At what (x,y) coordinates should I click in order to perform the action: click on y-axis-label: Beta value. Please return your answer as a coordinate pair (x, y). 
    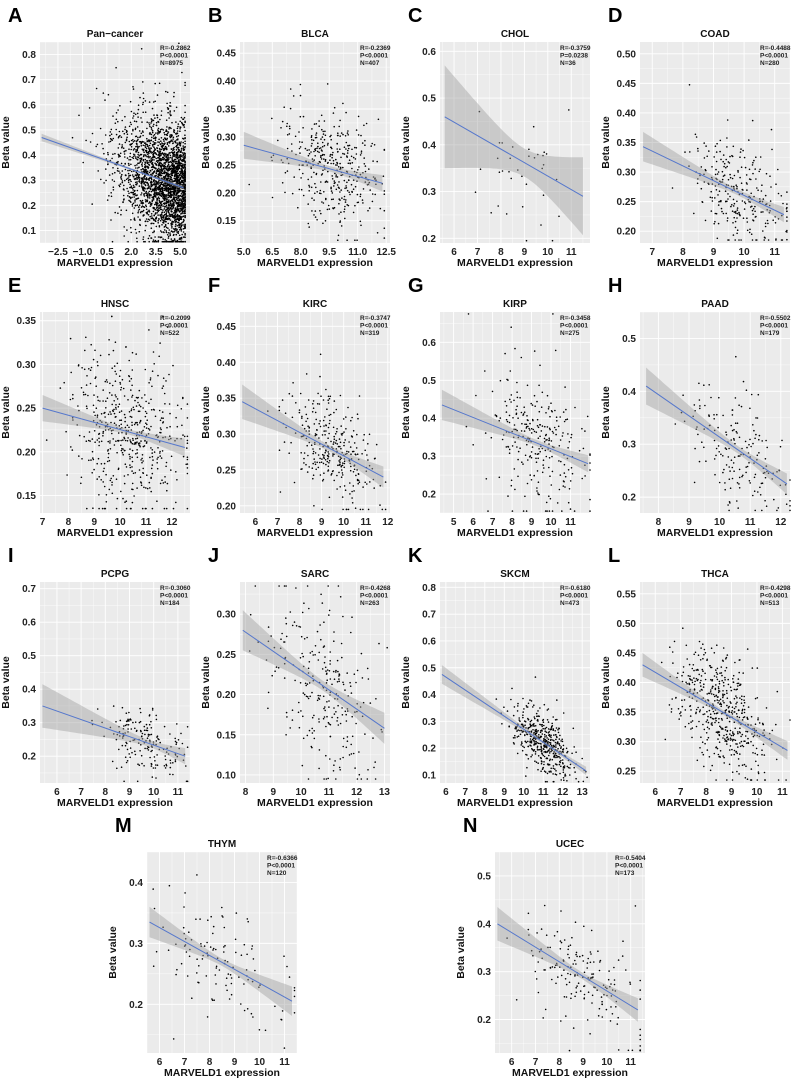
    Looking at the image, I should click on (6, 412).